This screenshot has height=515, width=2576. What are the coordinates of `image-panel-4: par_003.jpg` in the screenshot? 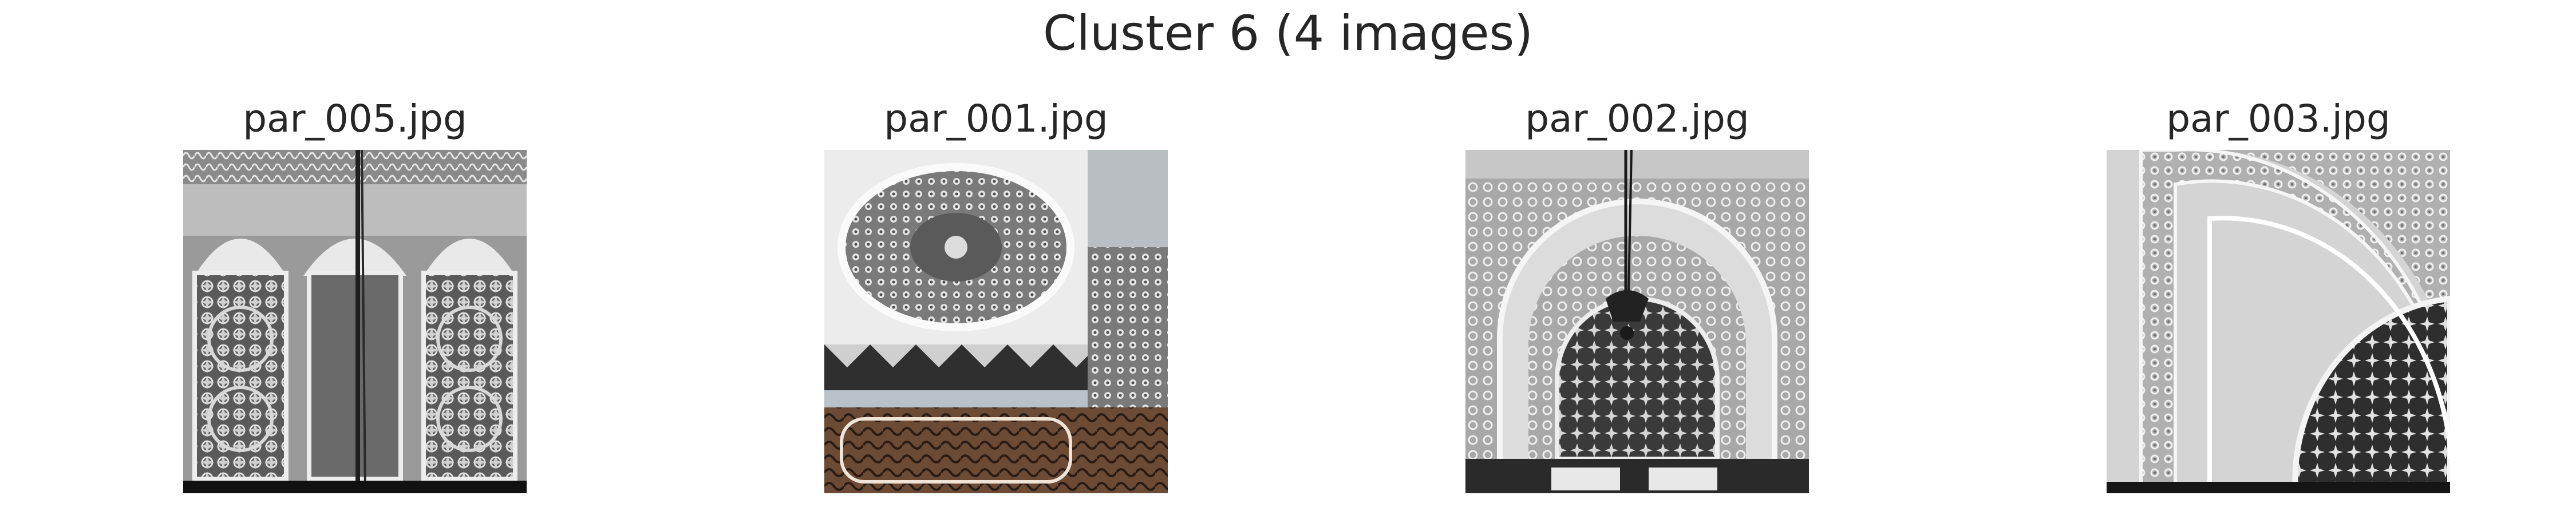 It's located at (2278, 294).